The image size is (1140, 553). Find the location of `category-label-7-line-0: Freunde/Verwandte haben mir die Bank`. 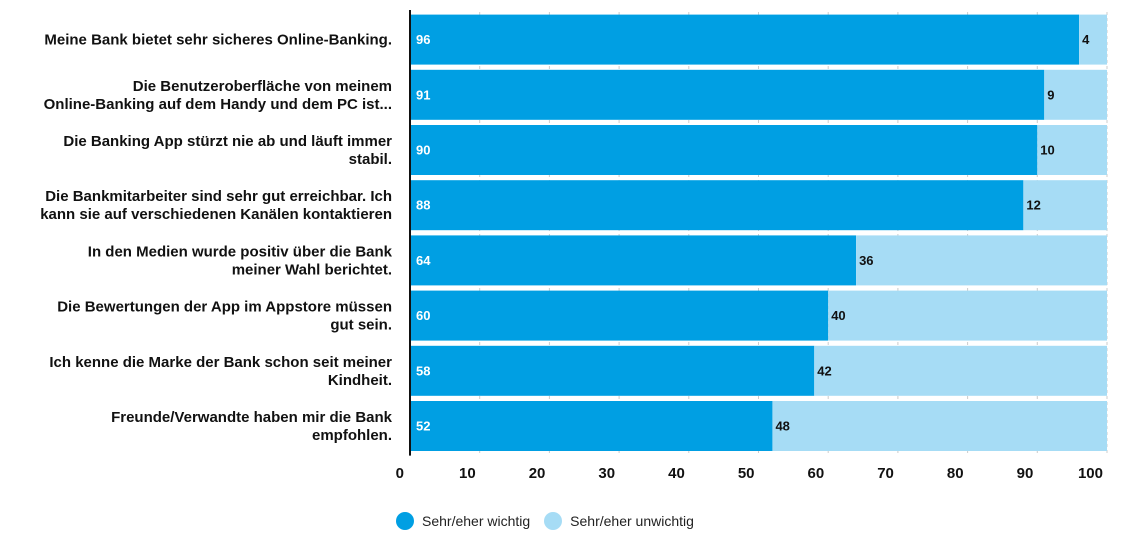

category-label-7-line-0: Freunde/Verwandte haben mir die Bank is located at coordinates (252, 417).